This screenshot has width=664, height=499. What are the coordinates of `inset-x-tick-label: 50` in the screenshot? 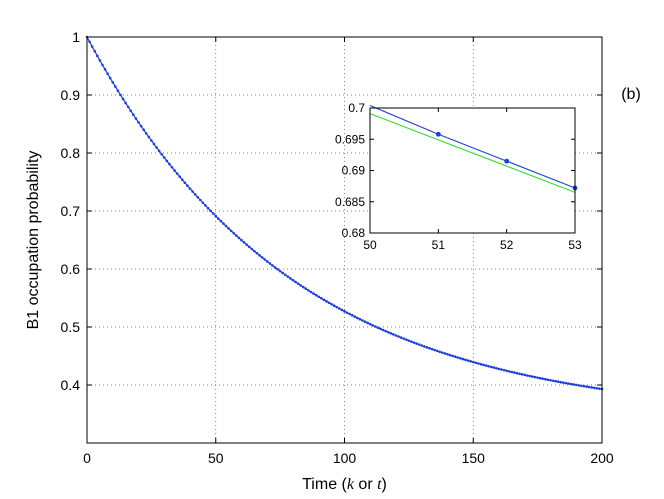 It's located at (370, 245).